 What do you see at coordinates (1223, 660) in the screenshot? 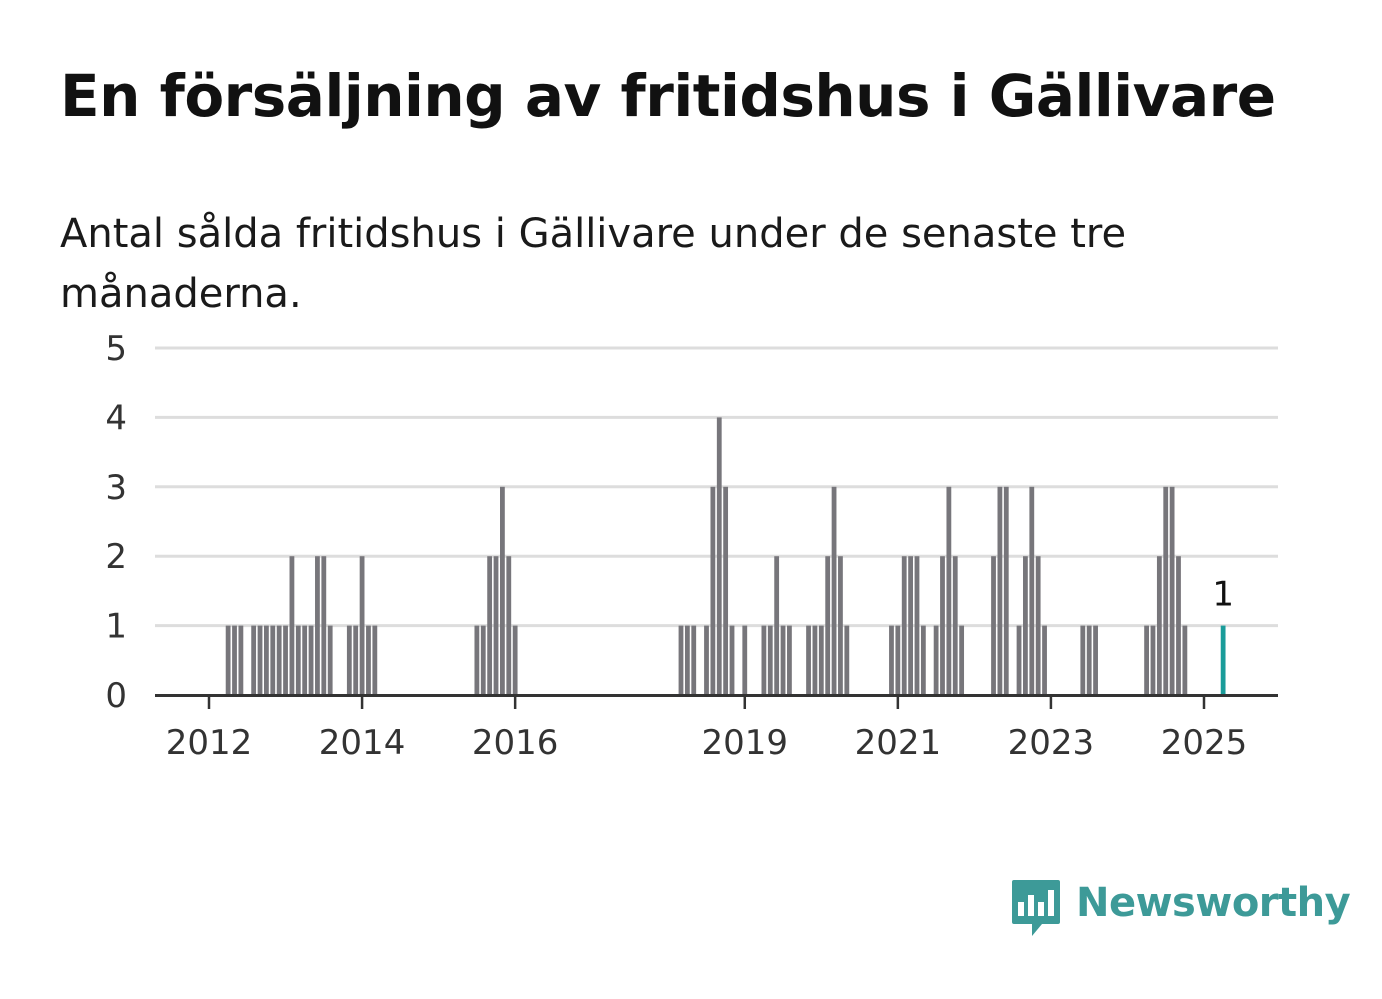
I see `bar-highlight` at bounding box center [1223, 660].